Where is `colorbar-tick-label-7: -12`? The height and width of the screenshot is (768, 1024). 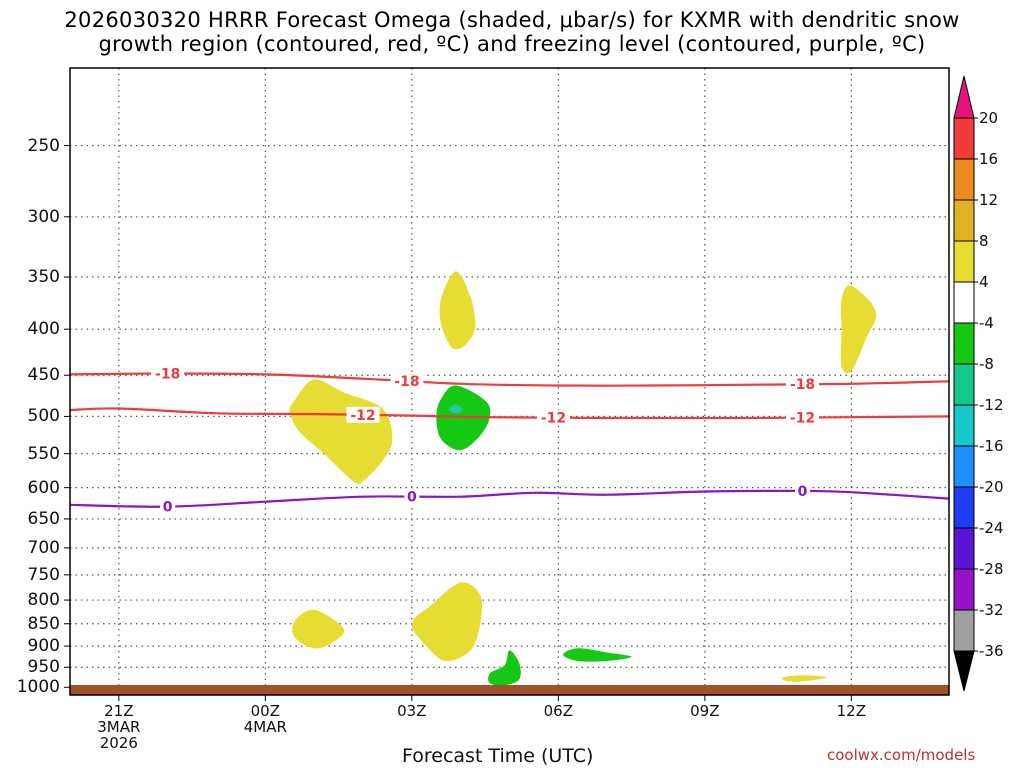 colorbar-tick-label-7: -12 is located at coordinates (991, 405).